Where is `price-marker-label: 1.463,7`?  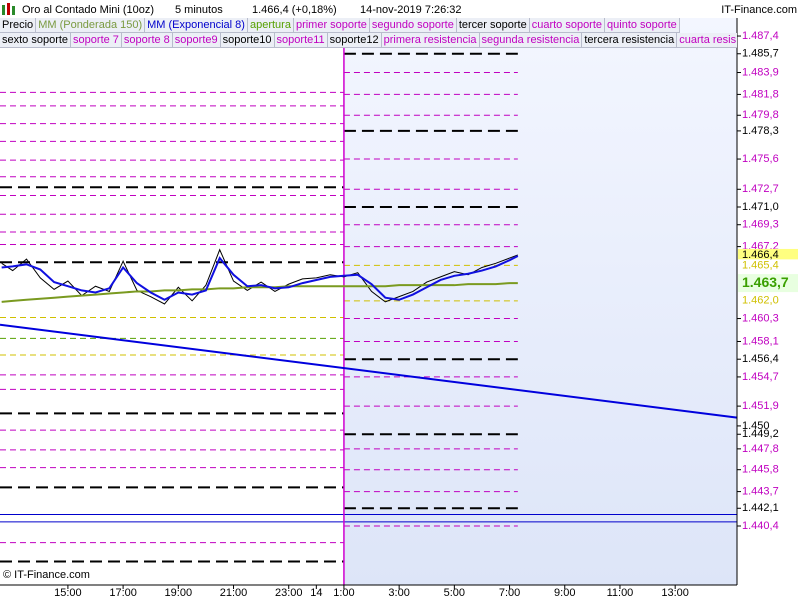 price-marker-label: 1.463,7 is located at coordinates (765, 282).